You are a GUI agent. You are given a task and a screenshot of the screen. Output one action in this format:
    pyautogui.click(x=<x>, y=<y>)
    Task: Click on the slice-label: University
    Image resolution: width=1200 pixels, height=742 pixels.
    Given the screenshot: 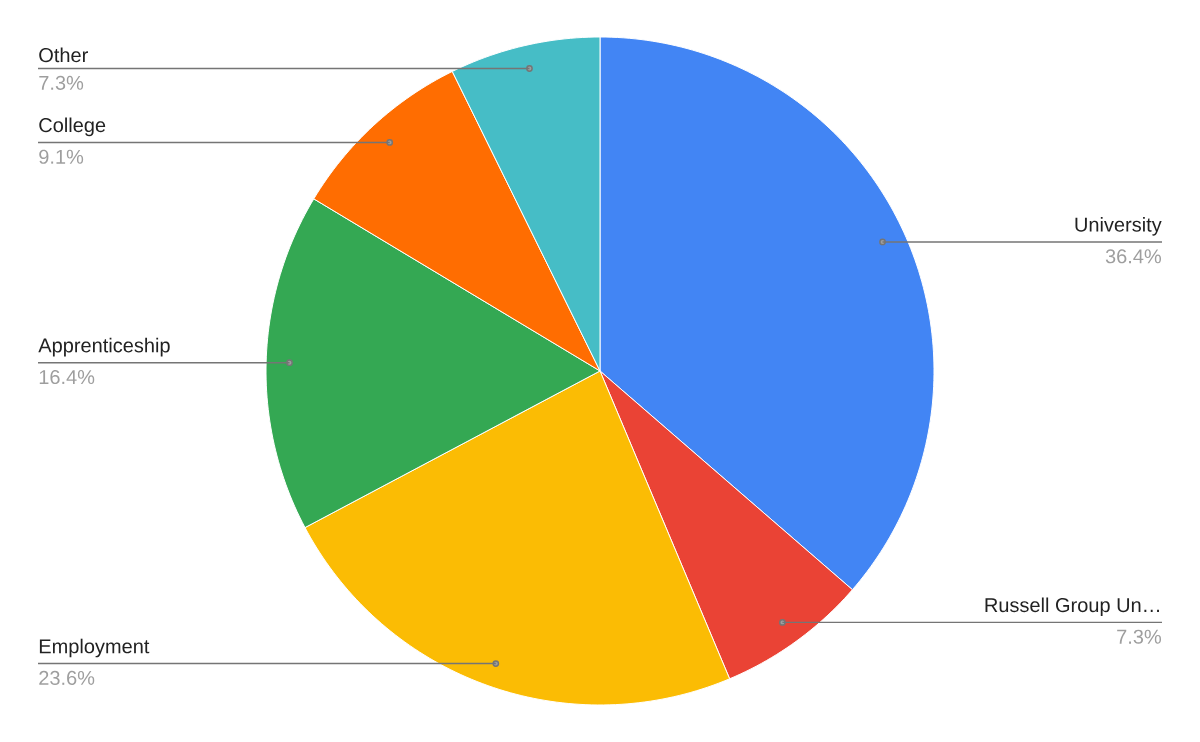 What is the action you would take?
    pyautogui.click(x=1118, y=226)
    